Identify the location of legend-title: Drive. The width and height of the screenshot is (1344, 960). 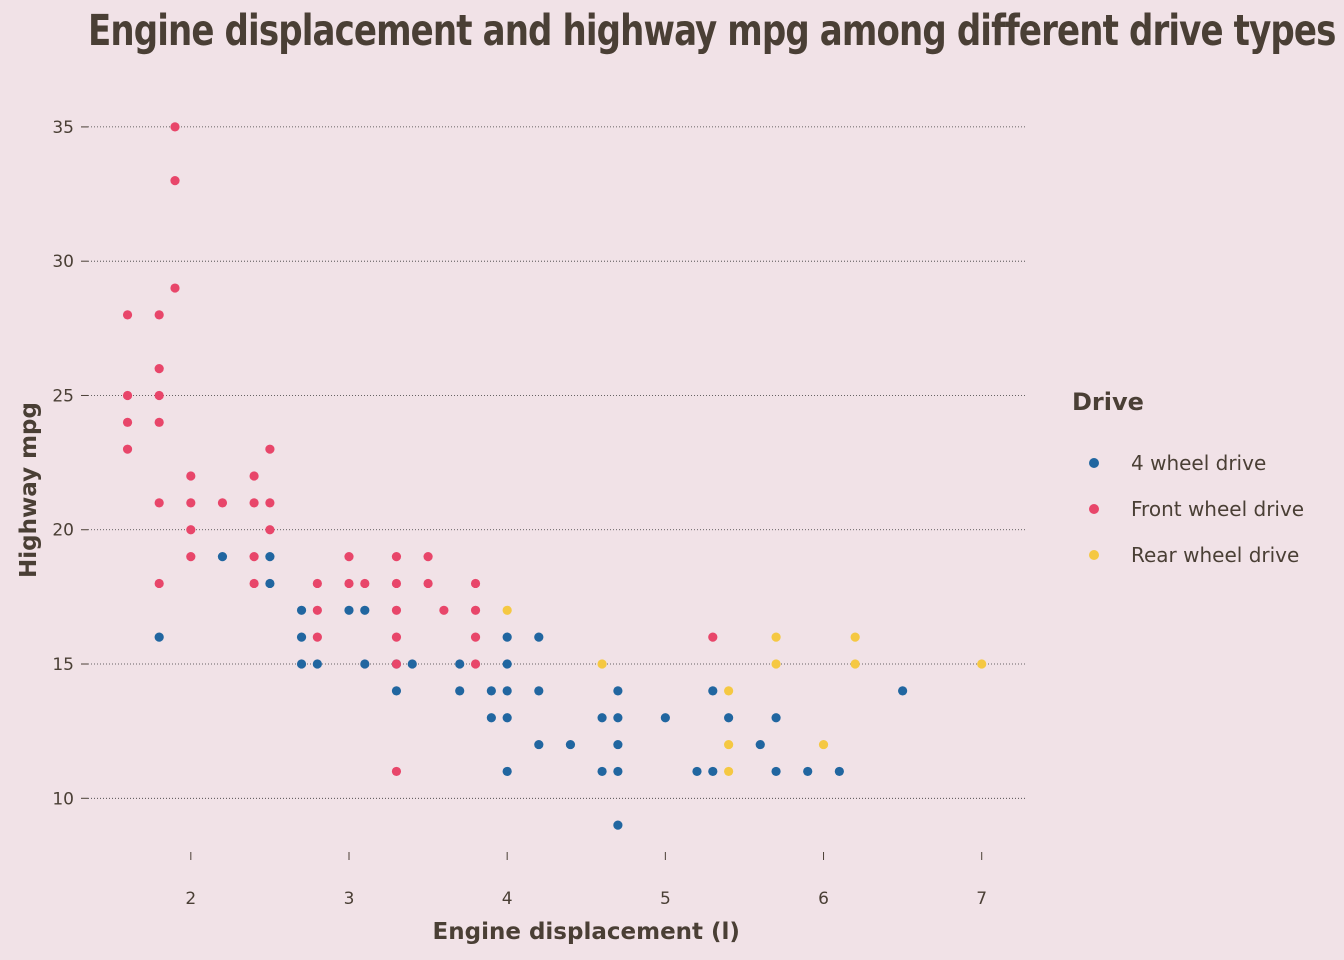
(1108, 402).